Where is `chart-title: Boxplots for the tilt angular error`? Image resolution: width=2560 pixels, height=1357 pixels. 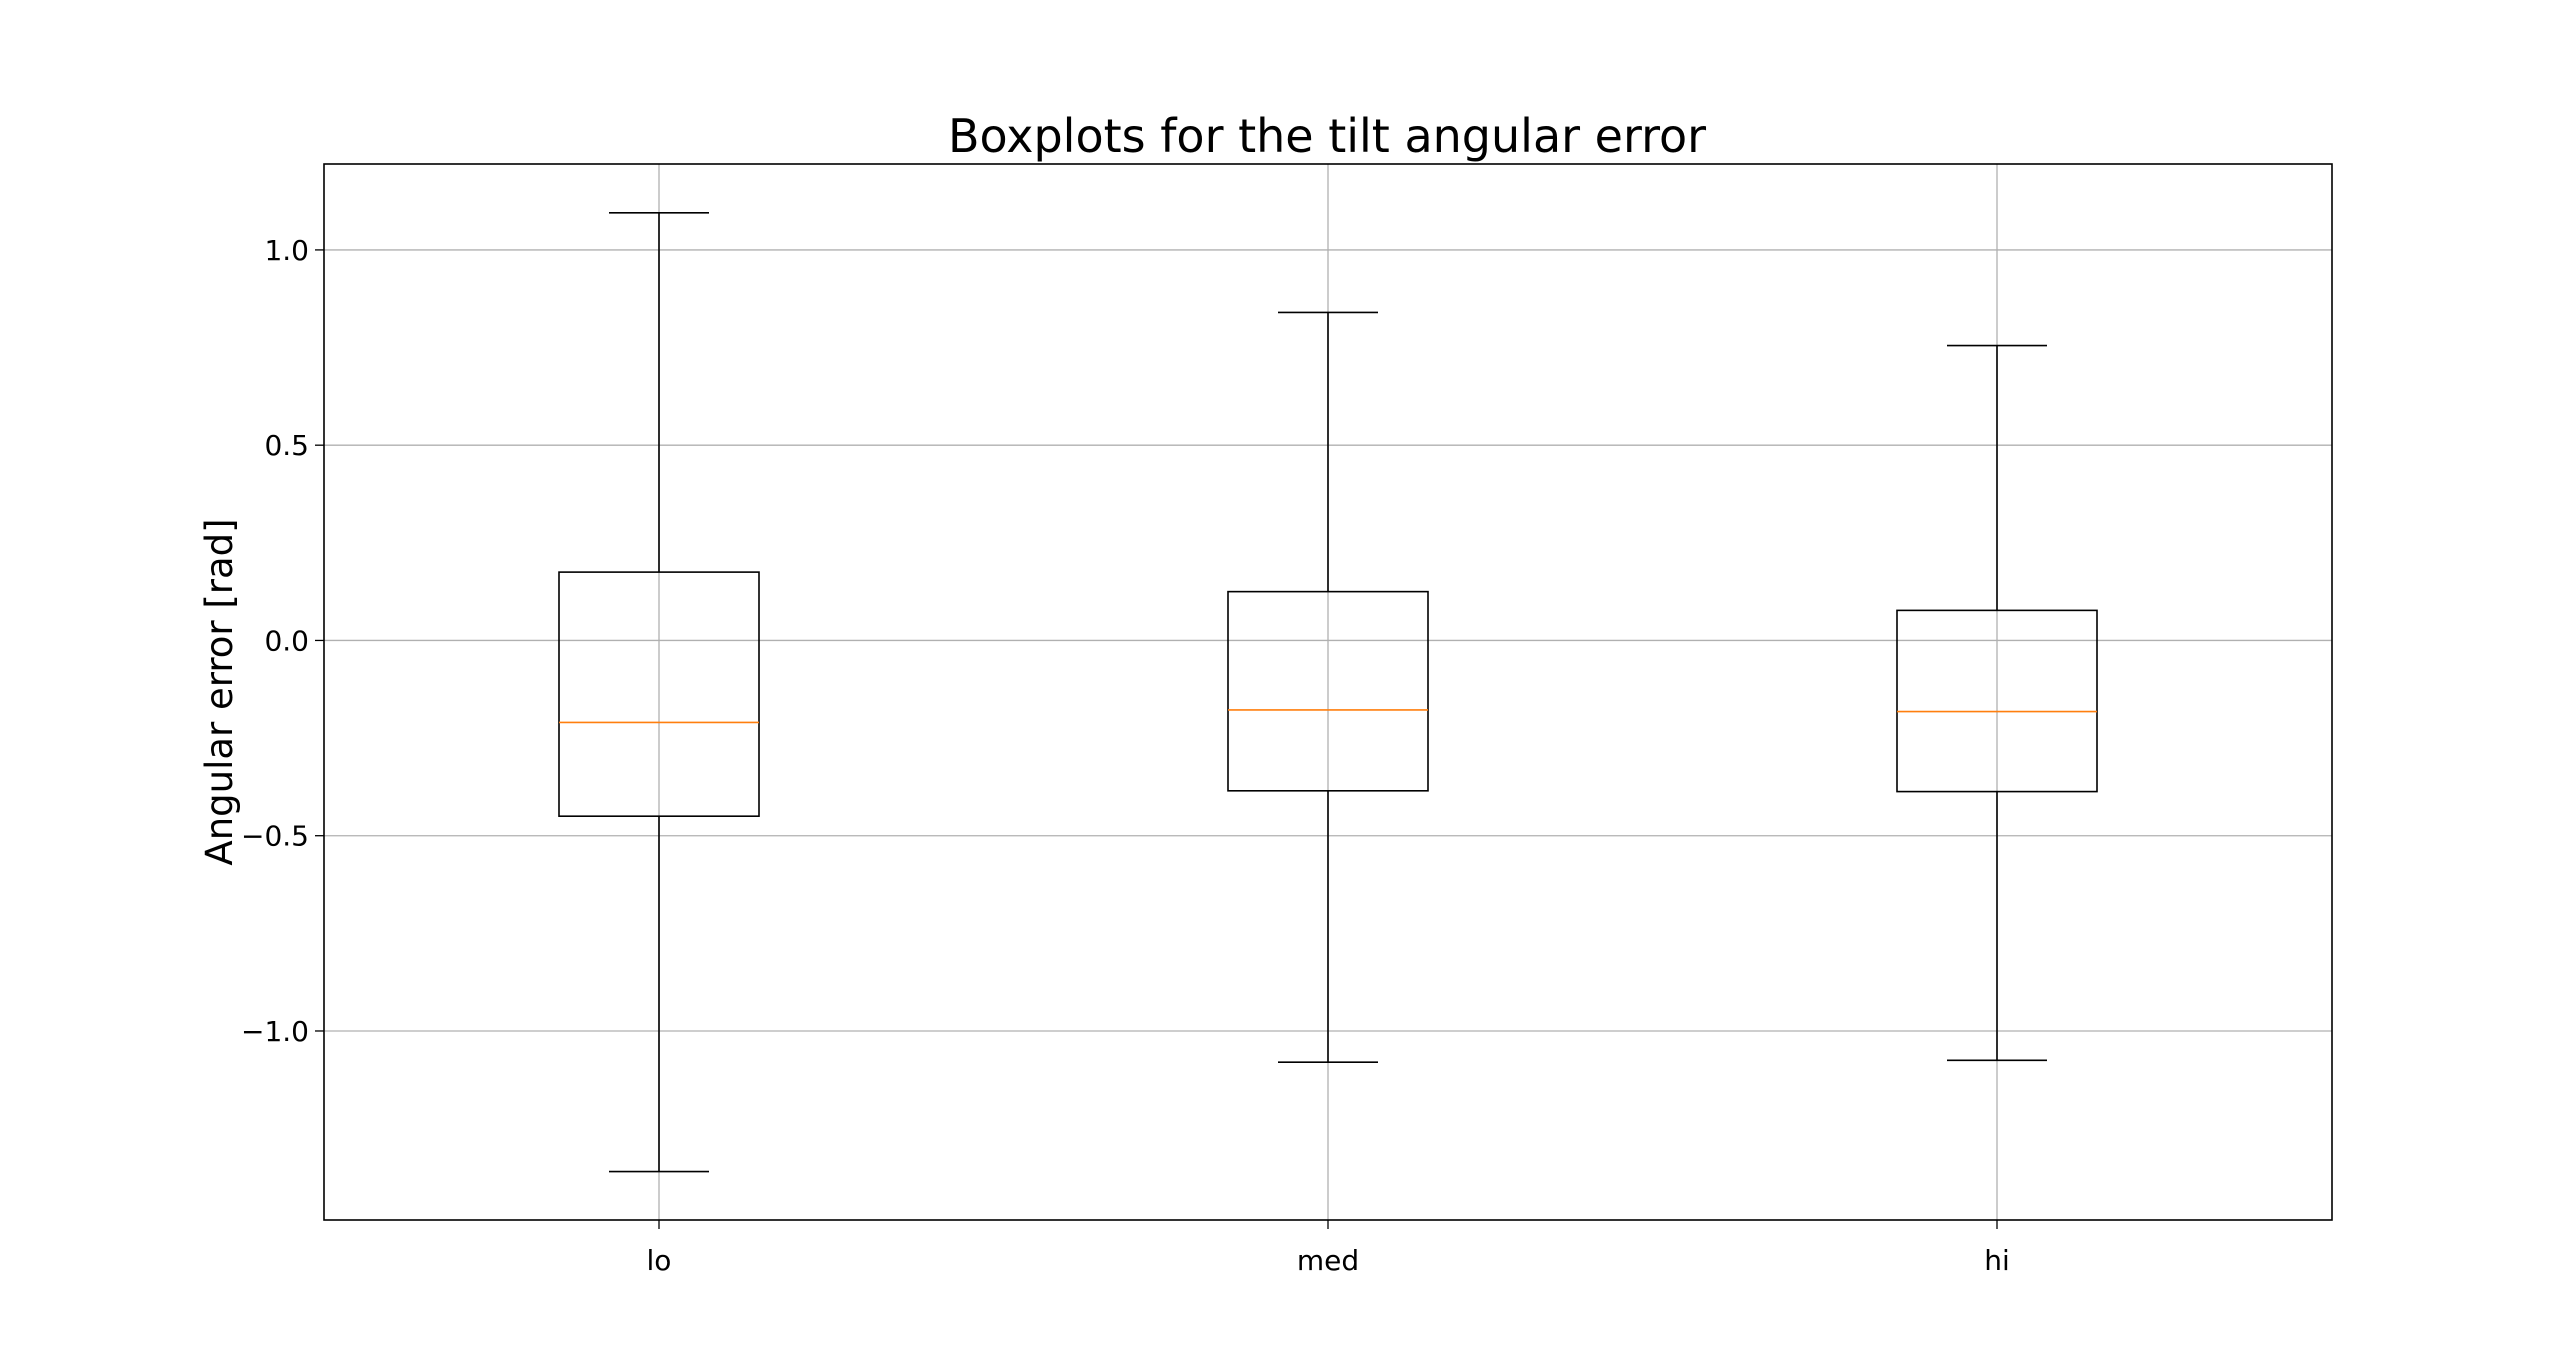
chart-title: Boxplots for the tilt angular error is located at coordinates (1327, 136).